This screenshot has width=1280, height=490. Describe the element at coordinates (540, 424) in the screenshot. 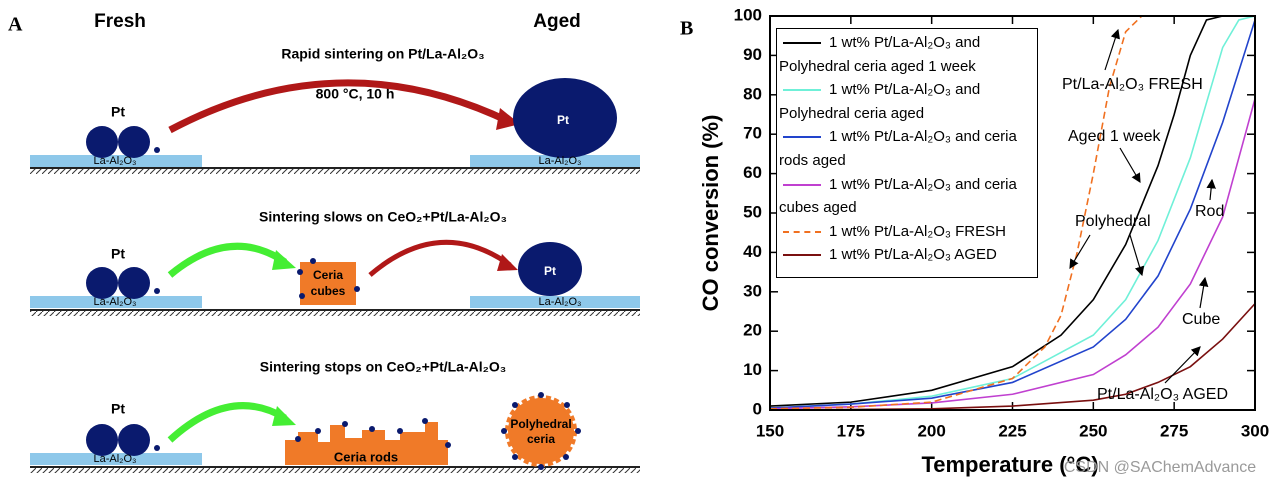

I see `ceria-label: Polyhedral` at that location.